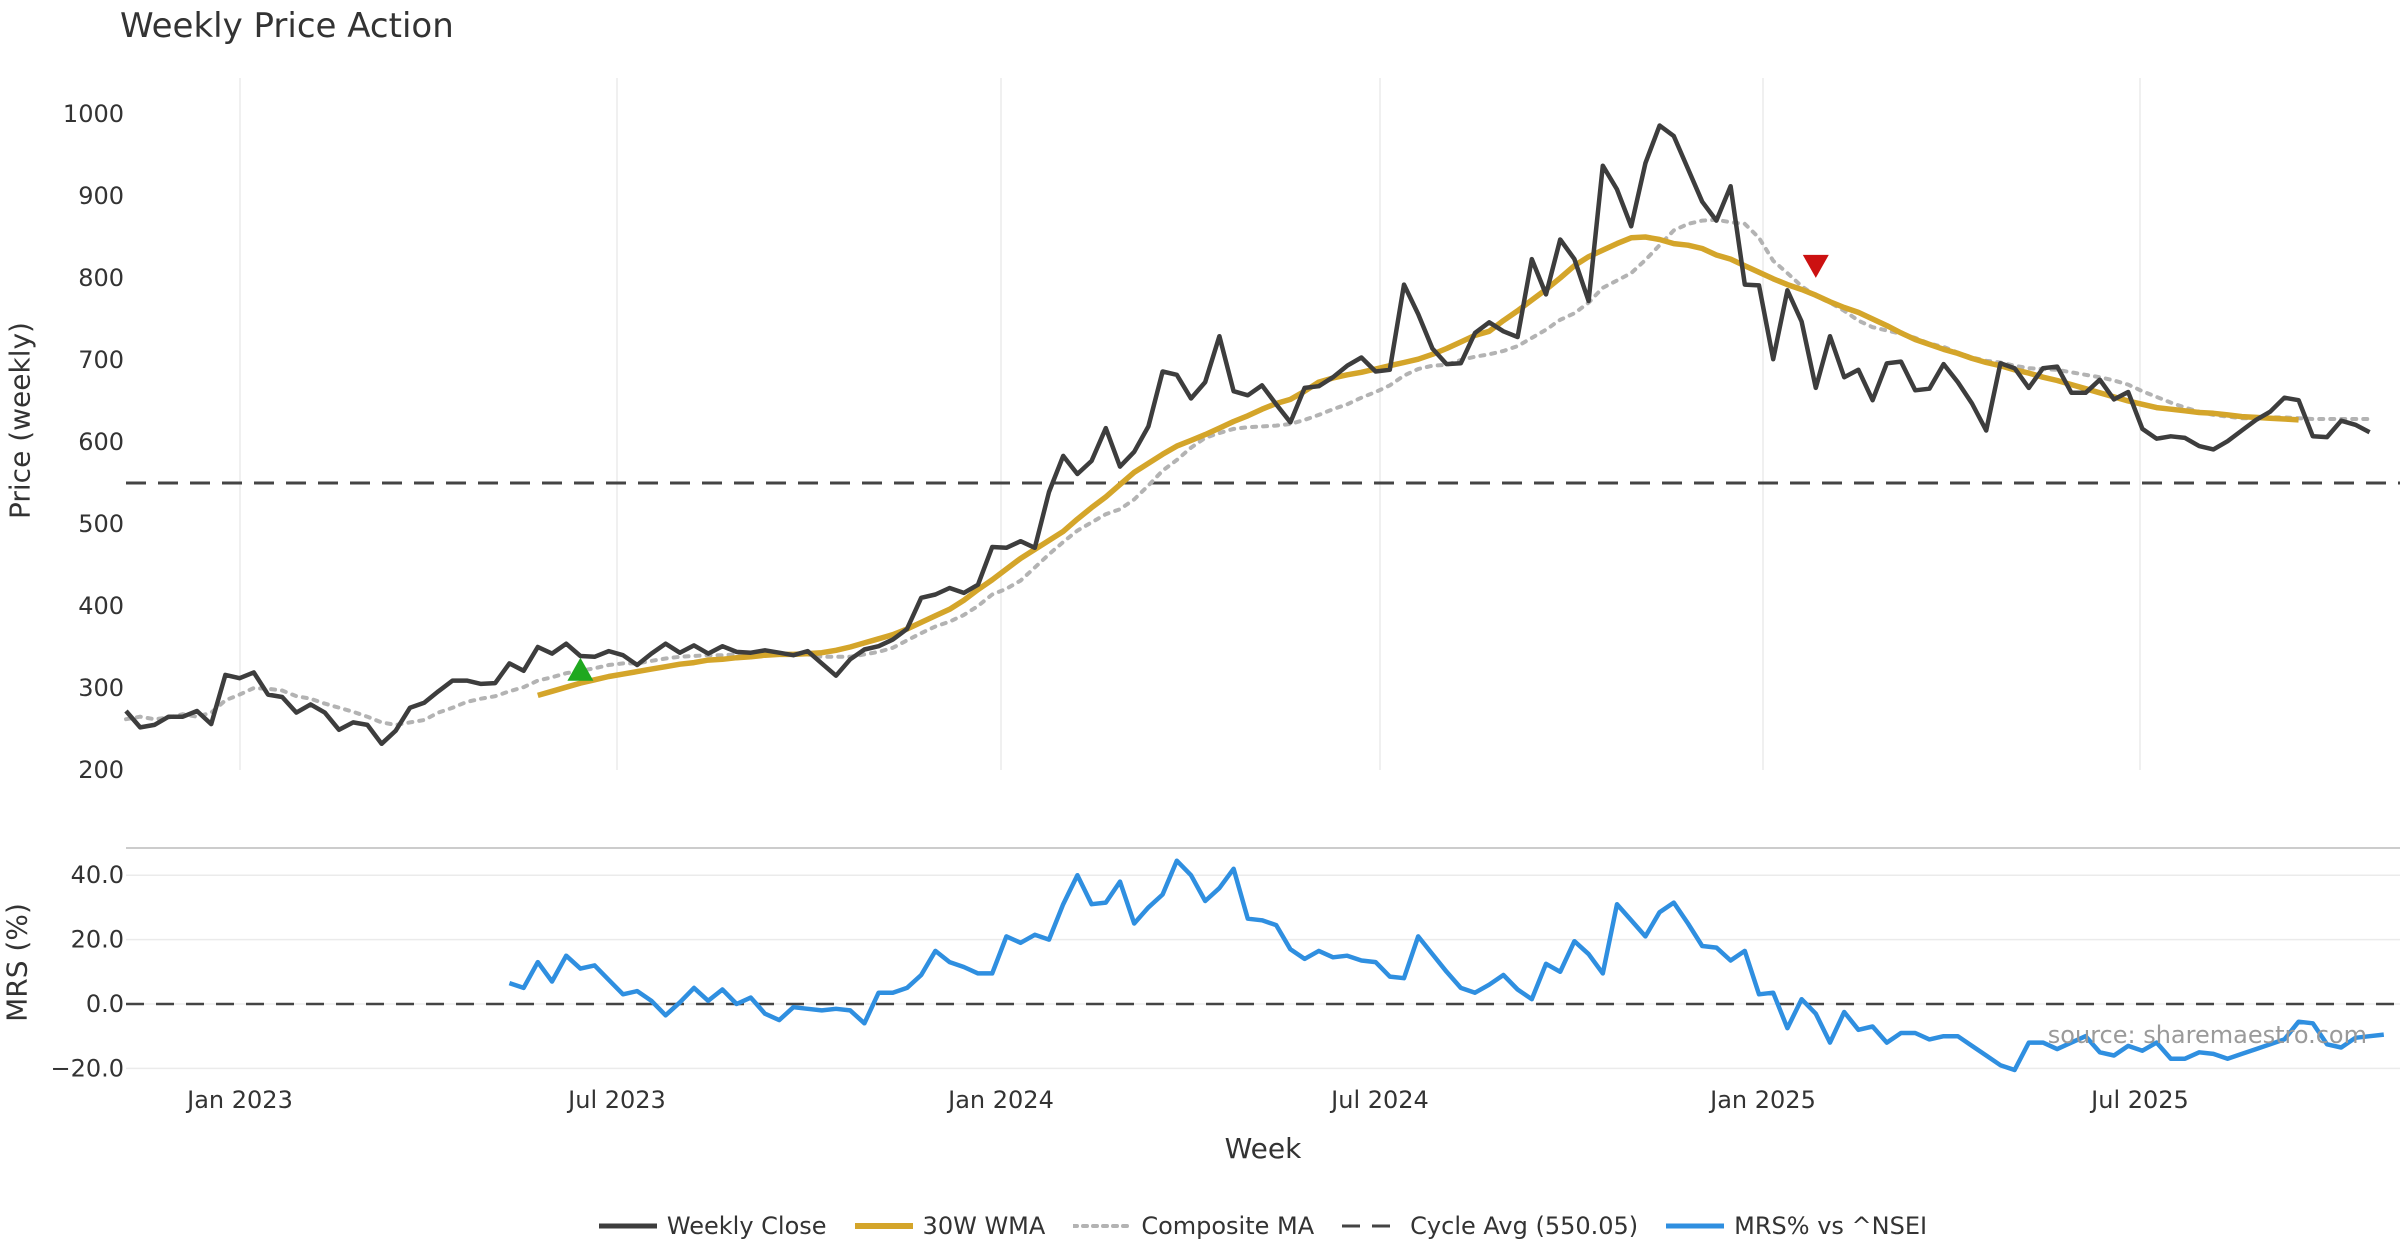 The height and width of the screenshot is (1260, 2400). I want to click on legend-label-wma: 30W WMA, so click(984, 1226).